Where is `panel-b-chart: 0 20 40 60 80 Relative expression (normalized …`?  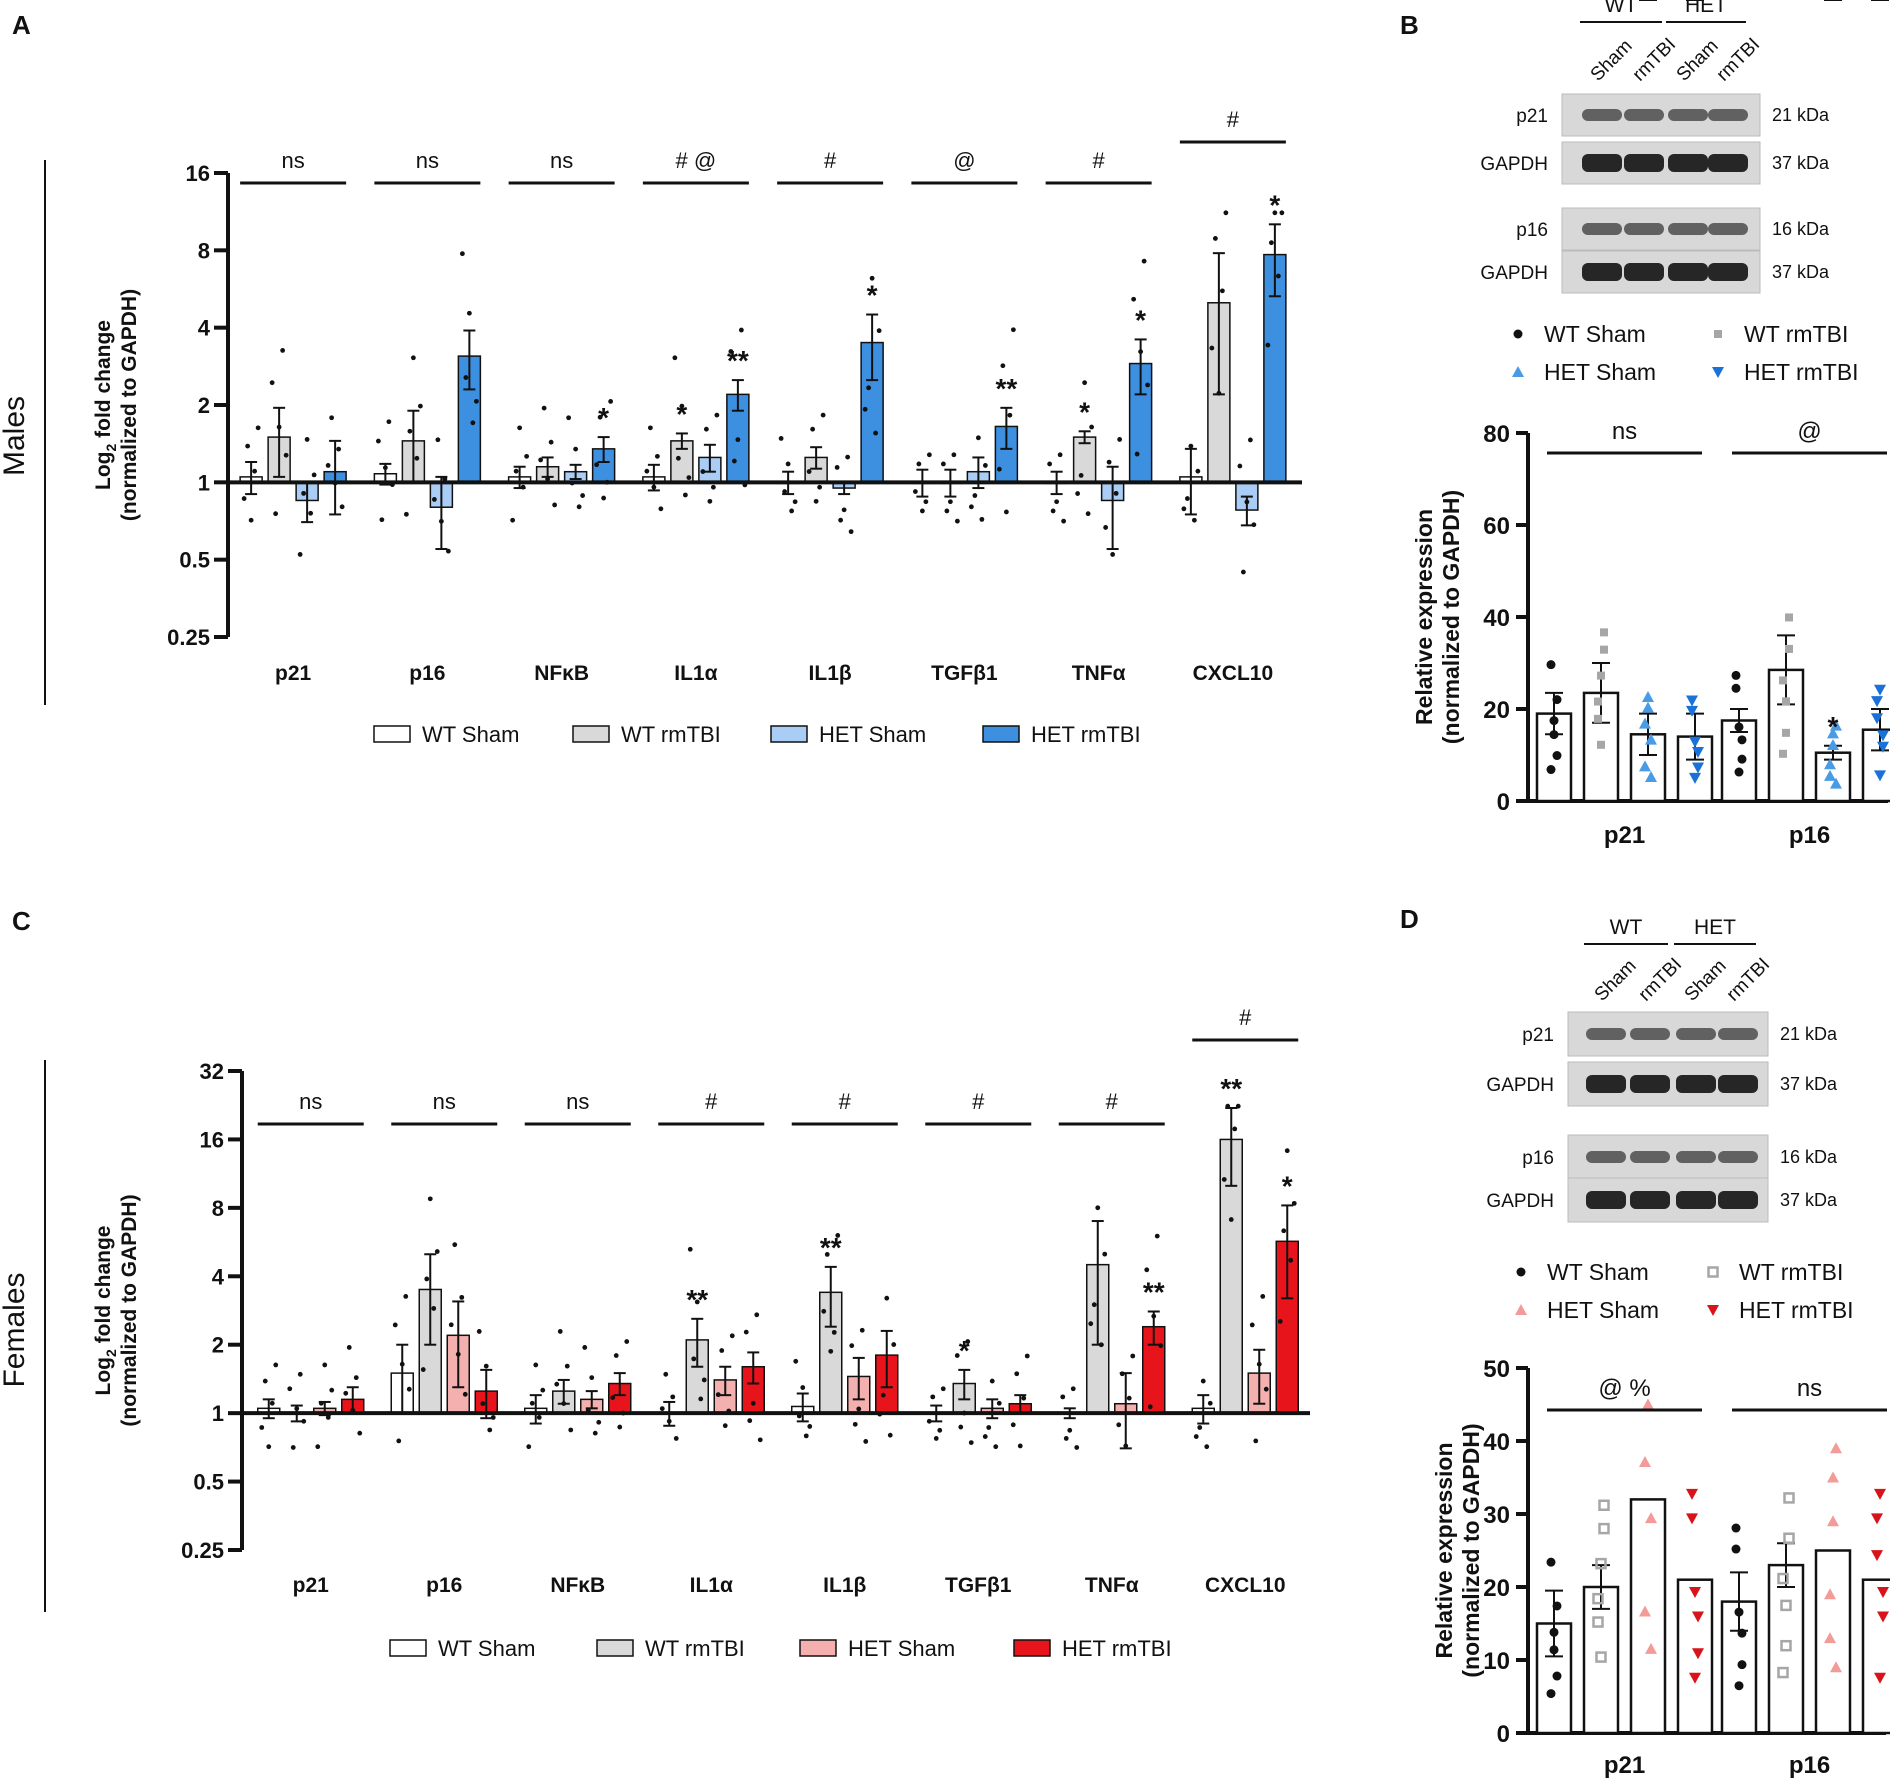 panel-b-chart: 0 20 40 60 80 Relative expression (normalized … is located at coordinates (1650, 585).